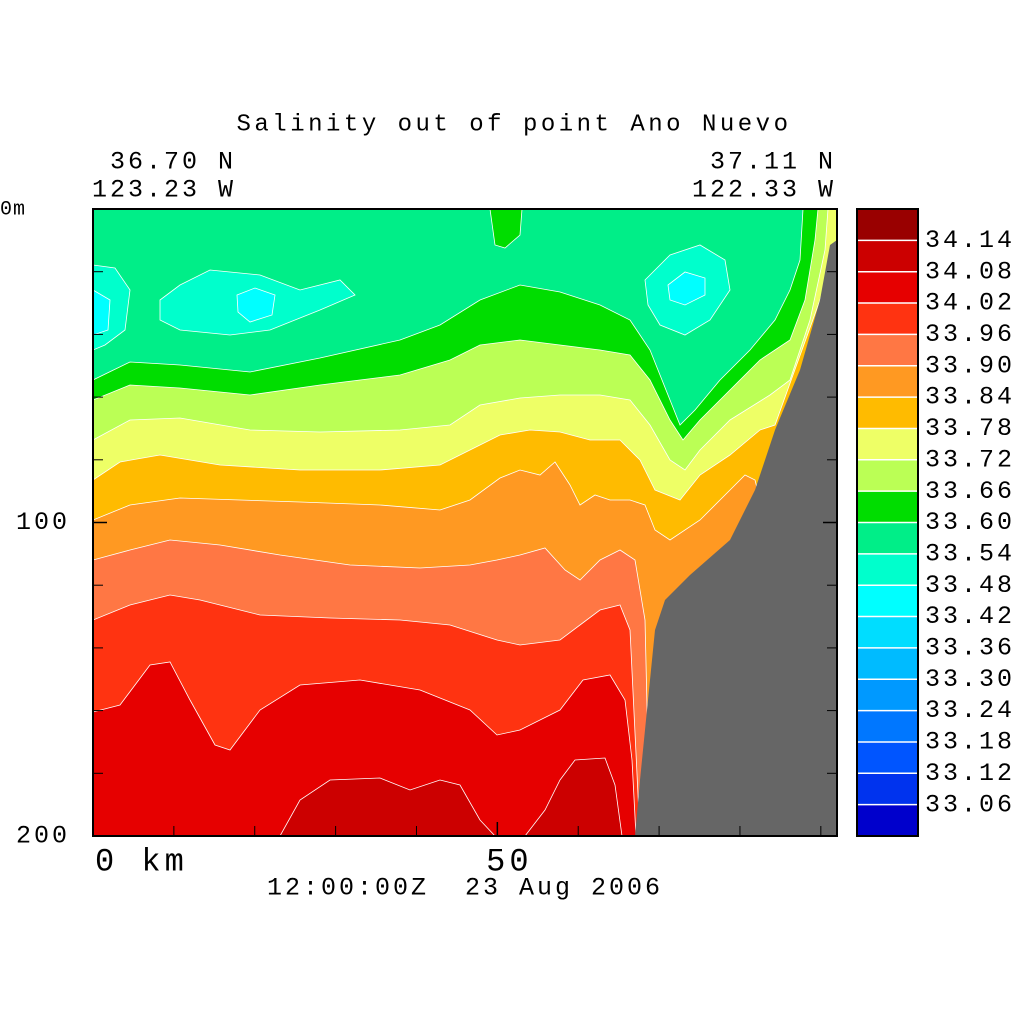 The width and height of the screenshot is (1024, 1024). What do you see at coordinates (970, 428) in the screenshot?
I see `colorbar-label: 33.78` at bounding box center [970, 428].